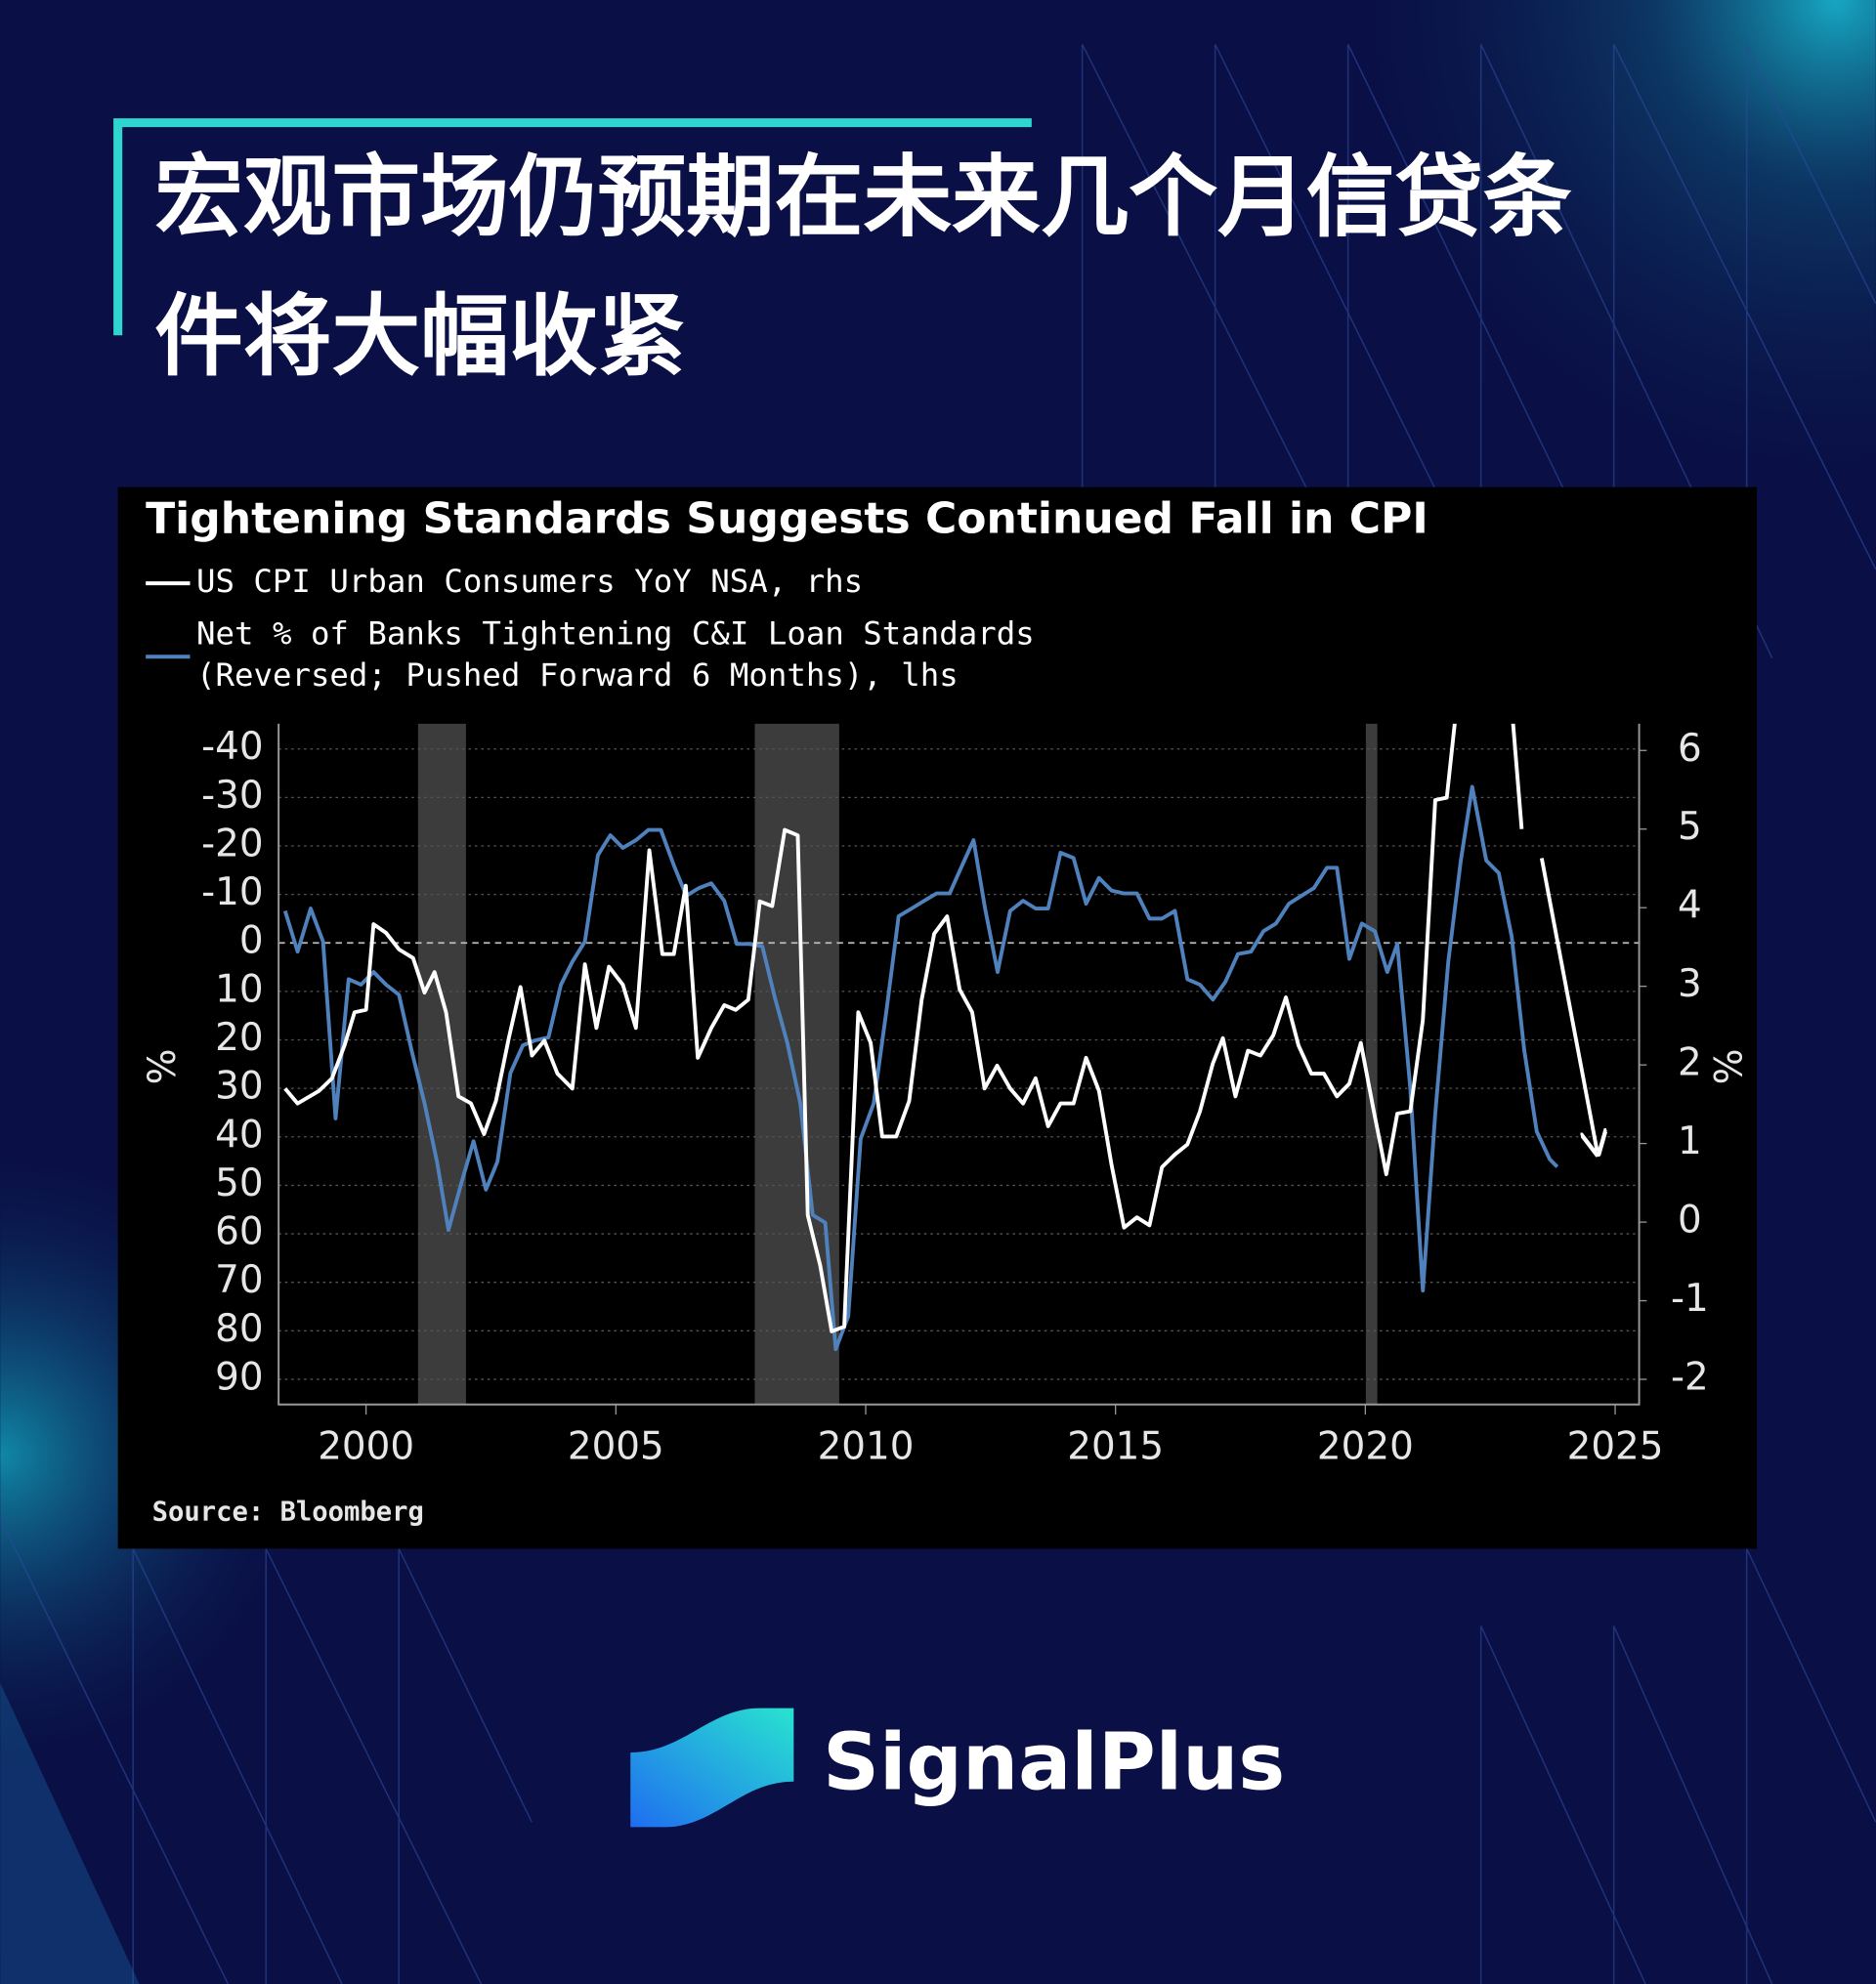 Image resolution: width=1876 pixels, height=1984 pixels. What do you see at coordinates (1054, 1761) in the screenshot?
I see `brand-name: SignalPlus` at bounding box center [1054, 1761].